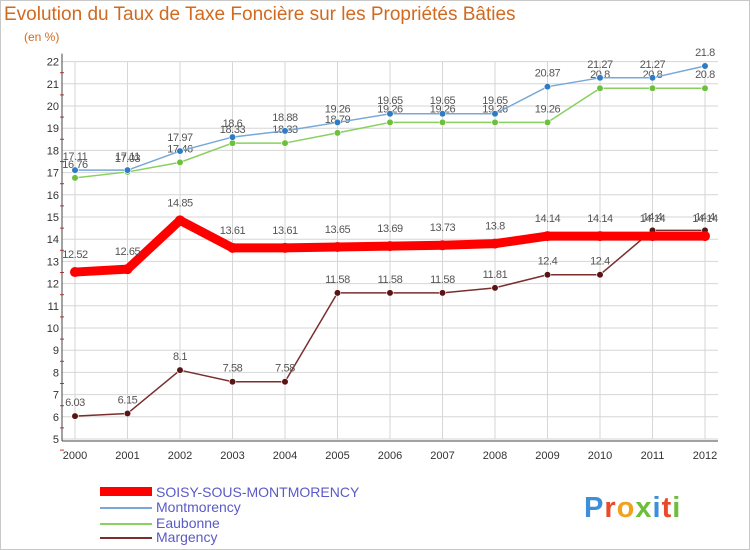 Image resolution: width=750 pixels, height=550 pixels. I want to click on logo-letter: P, so click(594, 508).